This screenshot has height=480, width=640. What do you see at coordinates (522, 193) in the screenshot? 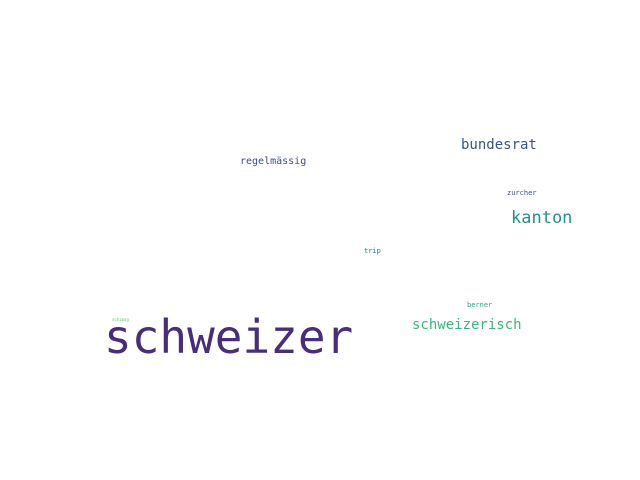
I see `word-zurcher: zurcher` at bounding box center [522, 193].